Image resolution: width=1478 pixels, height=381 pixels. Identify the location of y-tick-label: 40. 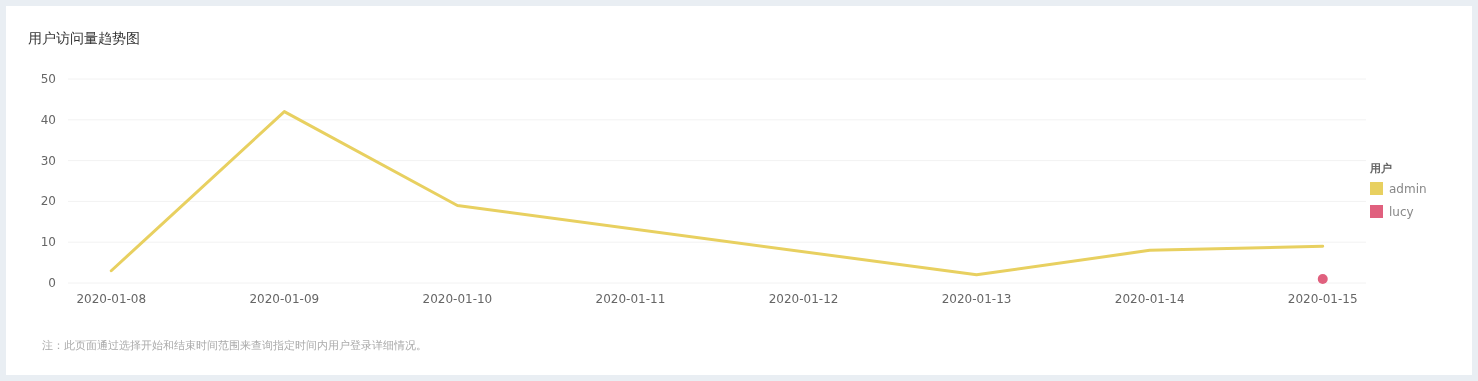
(48, 119).